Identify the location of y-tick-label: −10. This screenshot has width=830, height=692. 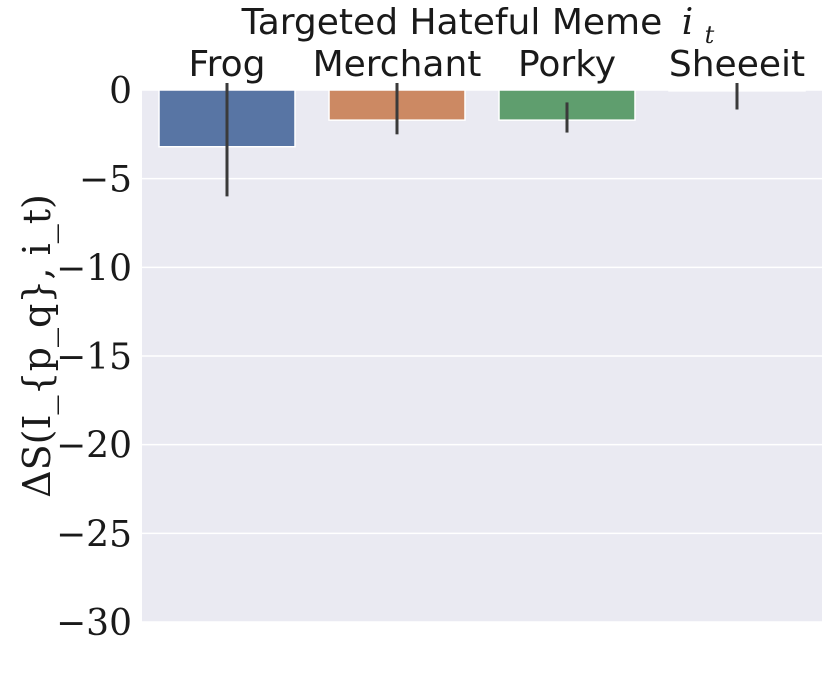
(94, 268).